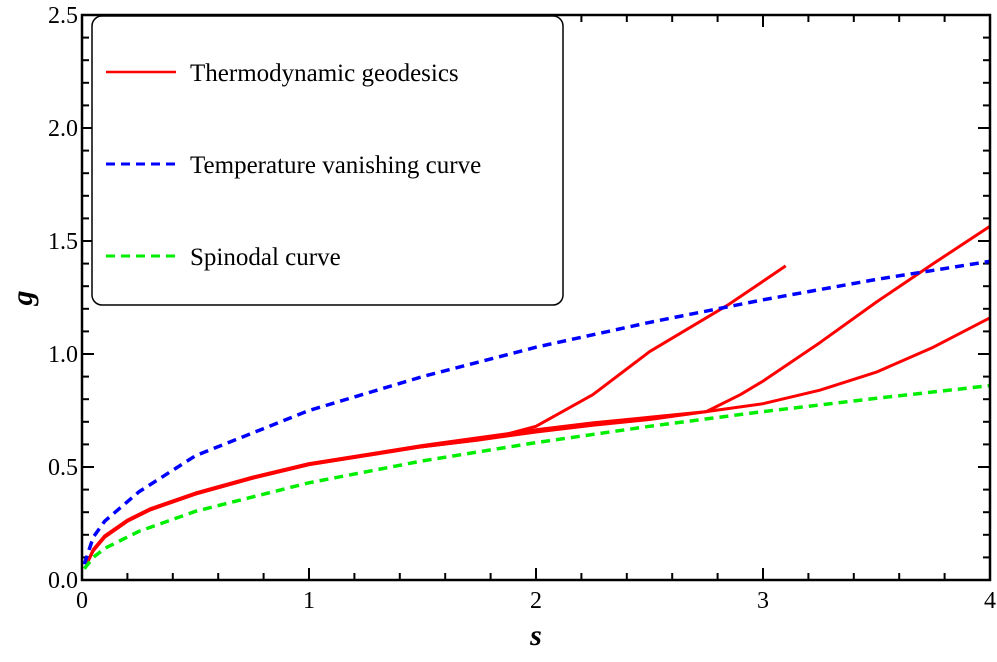 The width and height of the screenshot is (997, 662). What do you see at coordinates (63, 468) in the screenshot?
I see `y-tick-label: 0.5` at bounding box center [63, 468].